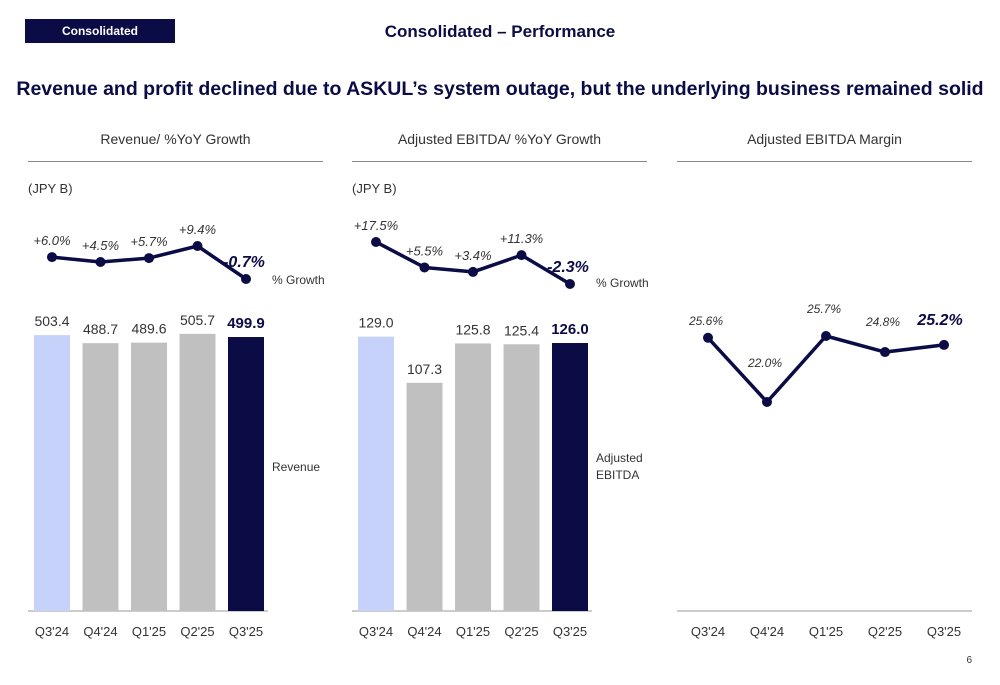 Image resolution: width=1000 pixels, height=685 pixels. I want to click on page-number: 6, so click(969, 660).